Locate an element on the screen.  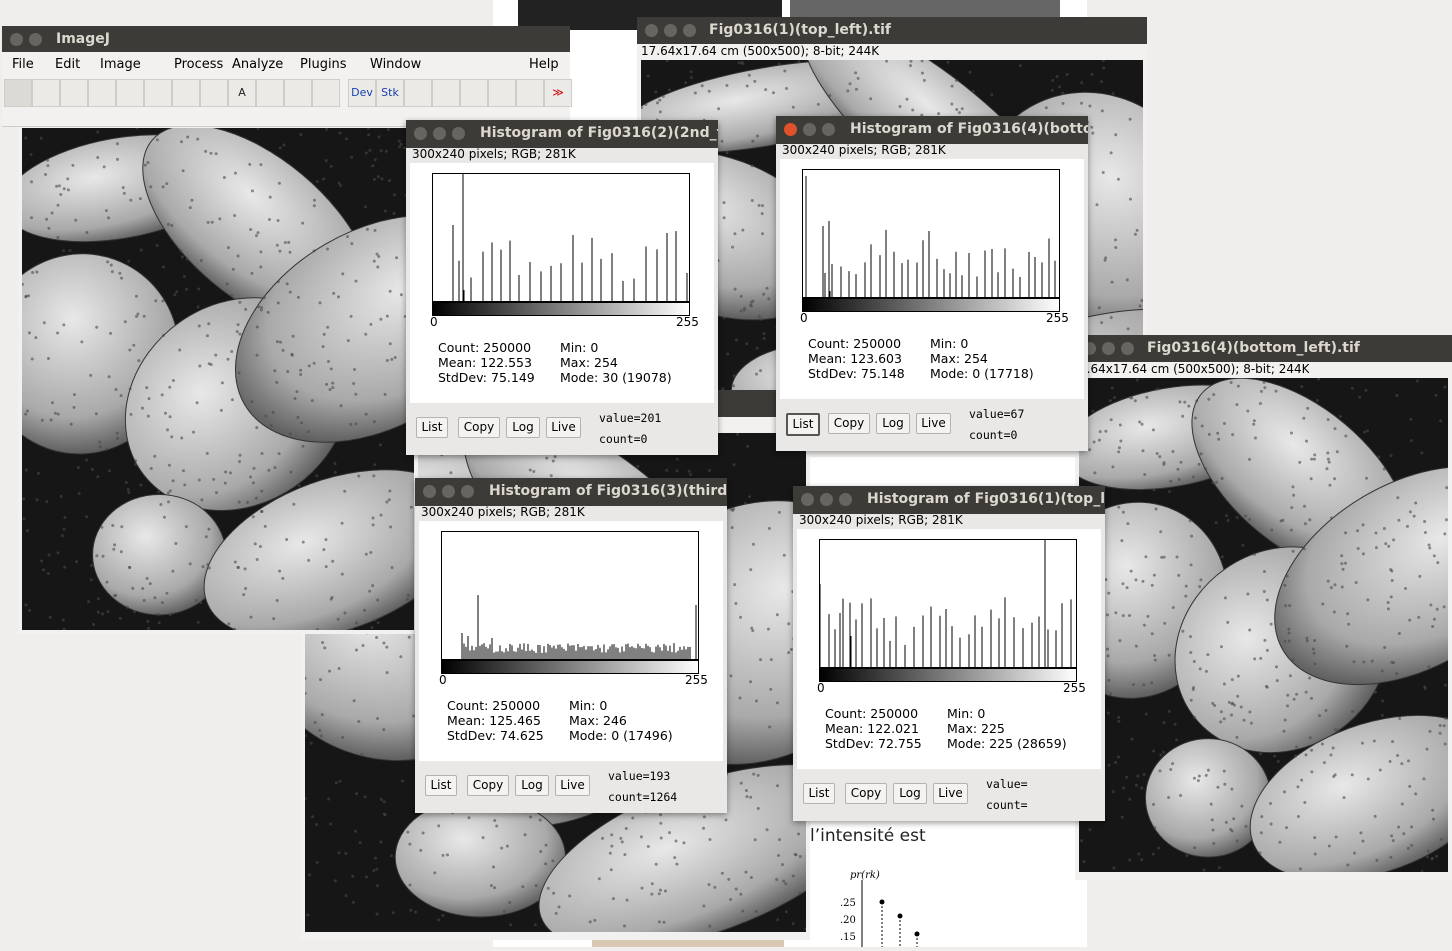
window-title: Histogram of Fig0316(2)(2nd_fro is located at coordinates (599, 133).